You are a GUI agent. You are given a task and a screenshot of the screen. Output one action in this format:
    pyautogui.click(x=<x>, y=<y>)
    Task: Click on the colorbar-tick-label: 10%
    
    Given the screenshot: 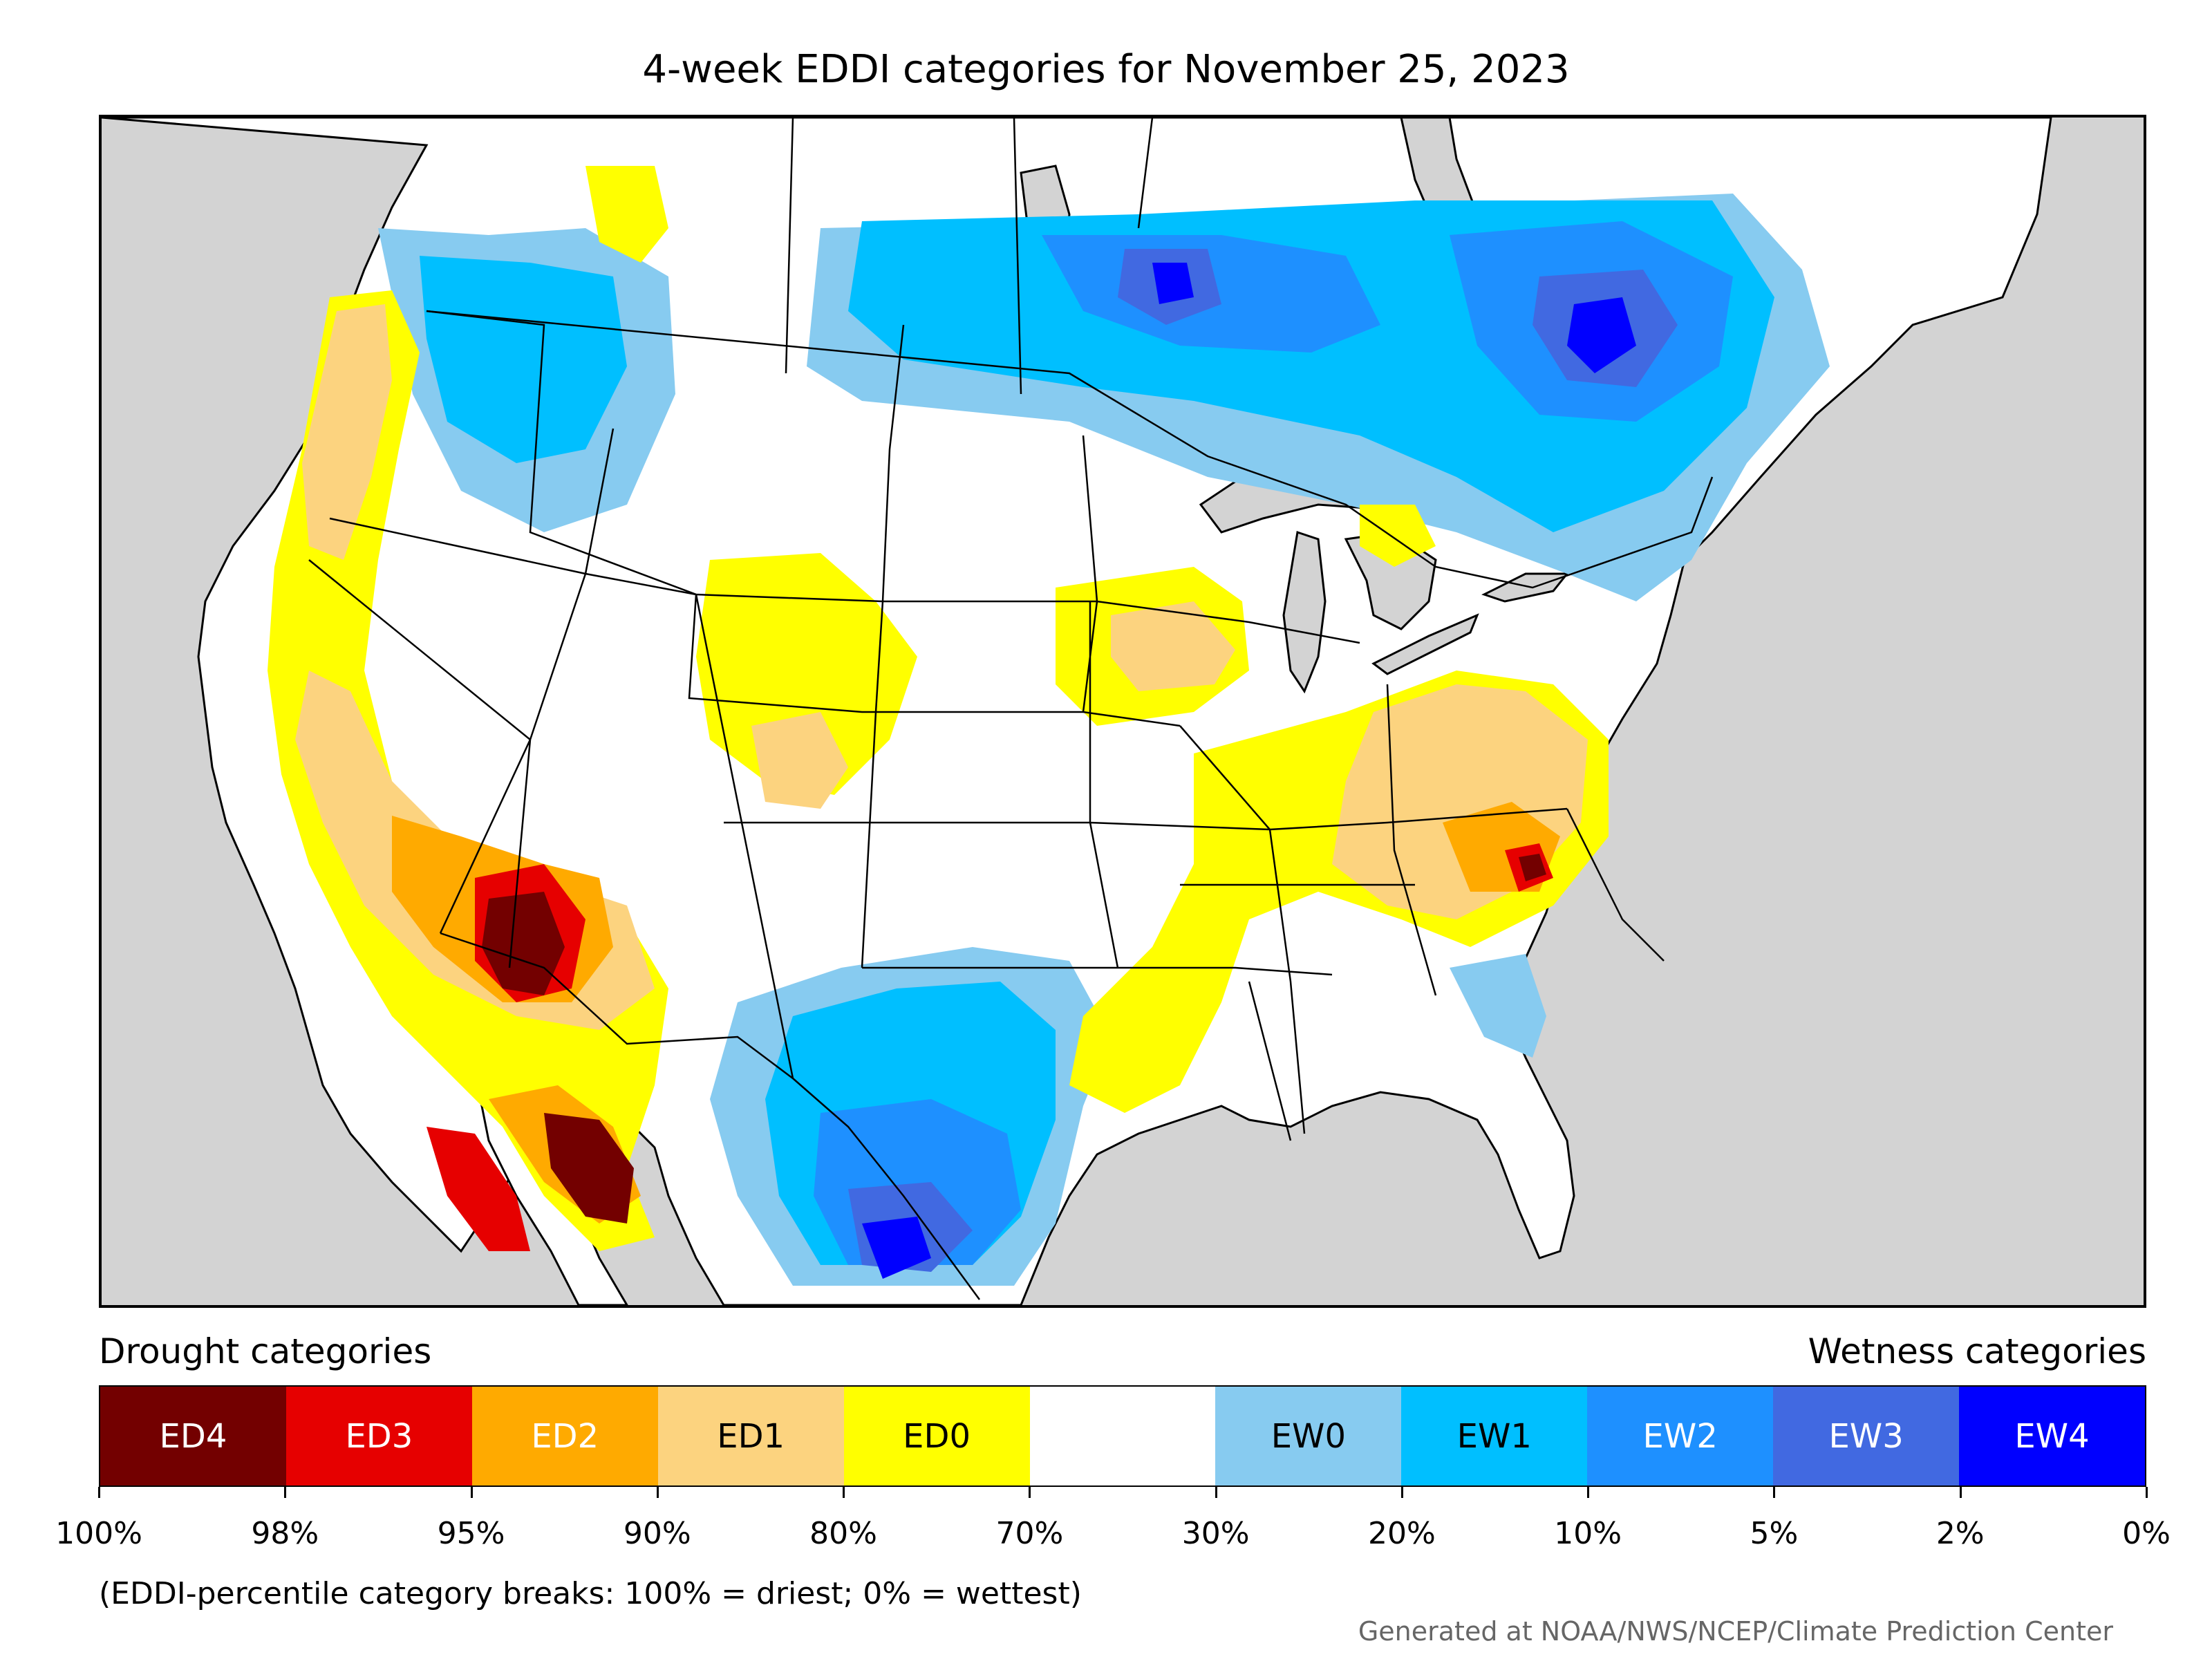 What is the action you would take?
    pyautogui.click(x=1588, y=1534)
    